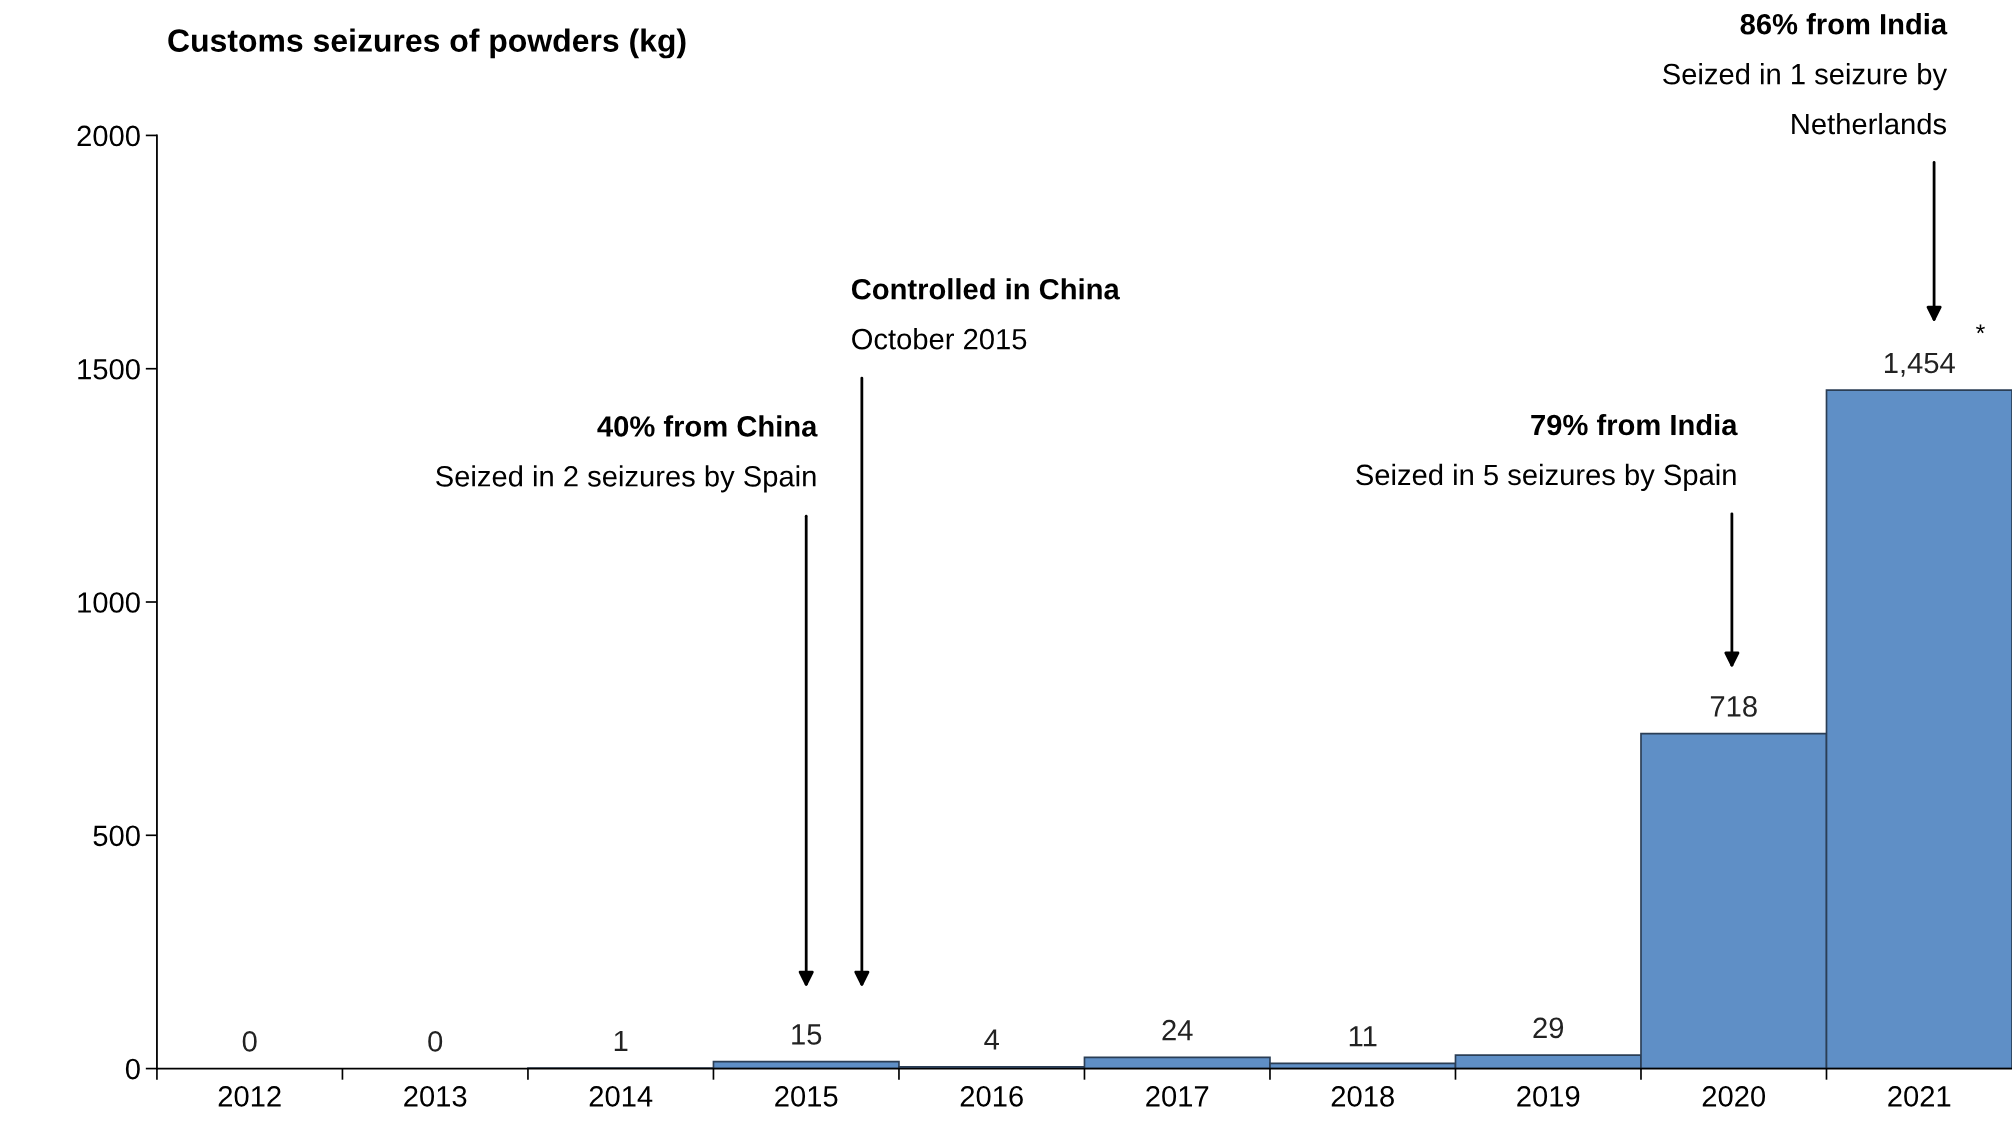 The image size is (2012, 1138). Describe the element at coordinates (1177, 1030) in the screenshot. I see `data-label: 24` at that location.